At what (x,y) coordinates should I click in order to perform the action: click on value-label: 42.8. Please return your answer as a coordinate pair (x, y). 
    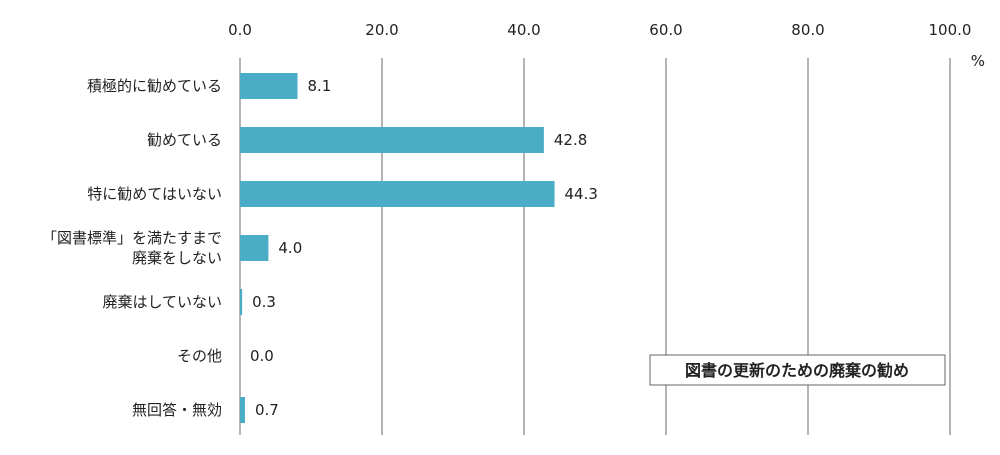
    Looking at the image, I should click on (570, 140).